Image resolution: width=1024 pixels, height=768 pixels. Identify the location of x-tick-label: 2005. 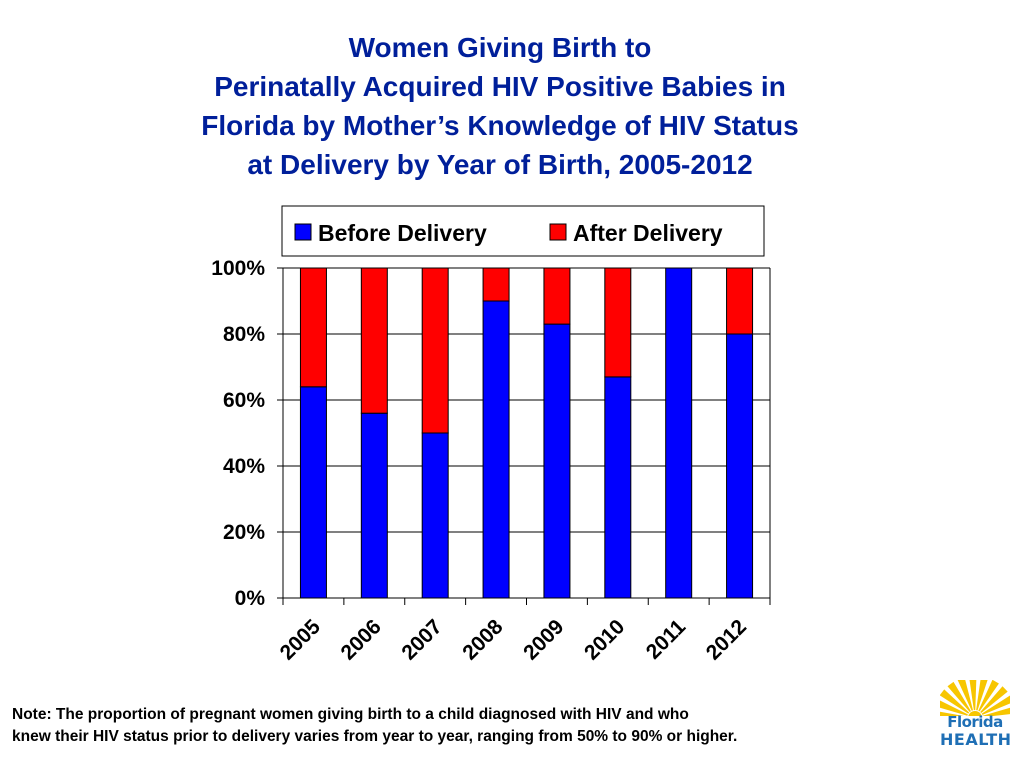
(301, 640).